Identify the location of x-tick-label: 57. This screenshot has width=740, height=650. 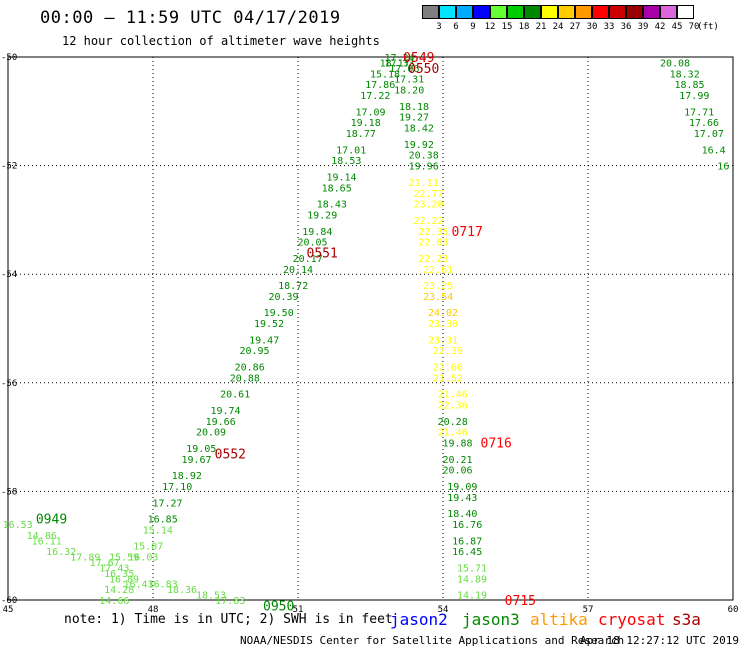
(588, 610).